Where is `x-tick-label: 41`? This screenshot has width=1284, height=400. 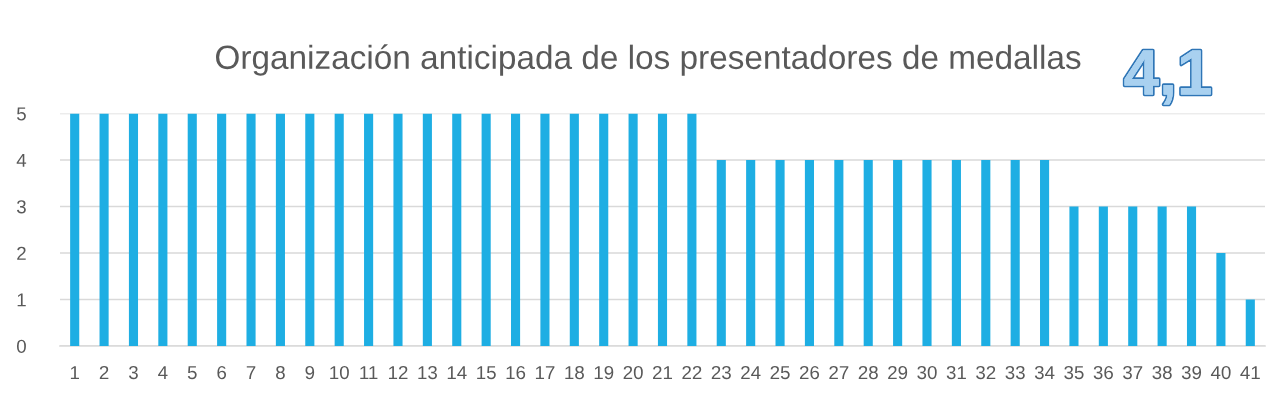
x-tick-label: 41 is located at coordinates (1250, 373).